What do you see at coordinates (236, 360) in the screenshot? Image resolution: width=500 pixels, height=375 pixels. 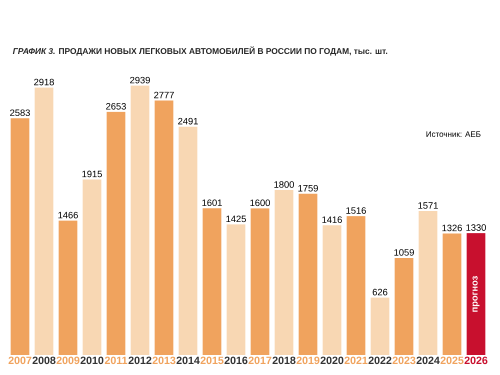 I see `x-tick-label: 2016` at bounding box center [236, 360].